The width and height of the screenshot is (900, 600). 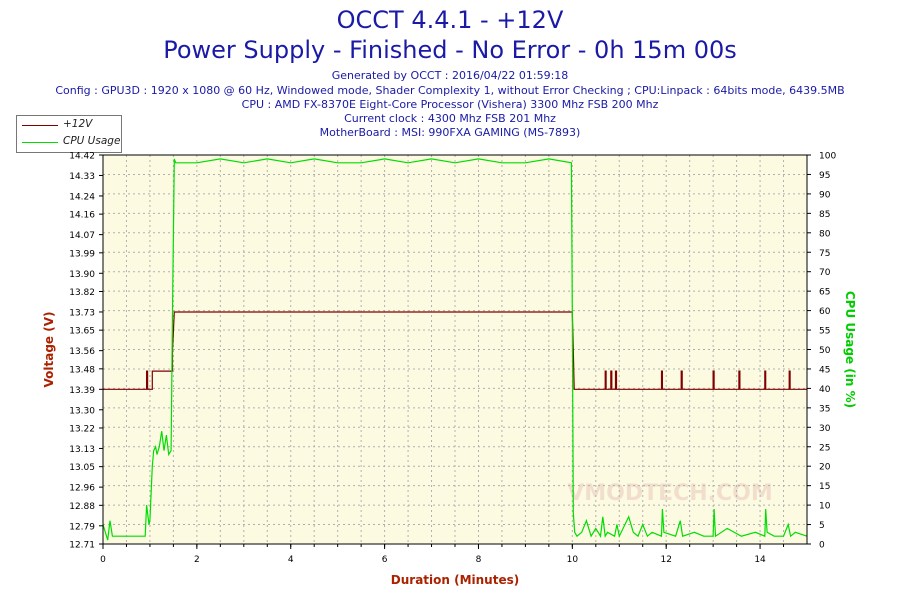 I want to click on chart-legend: +12V CPU Usage, so click(x=69, y=134).